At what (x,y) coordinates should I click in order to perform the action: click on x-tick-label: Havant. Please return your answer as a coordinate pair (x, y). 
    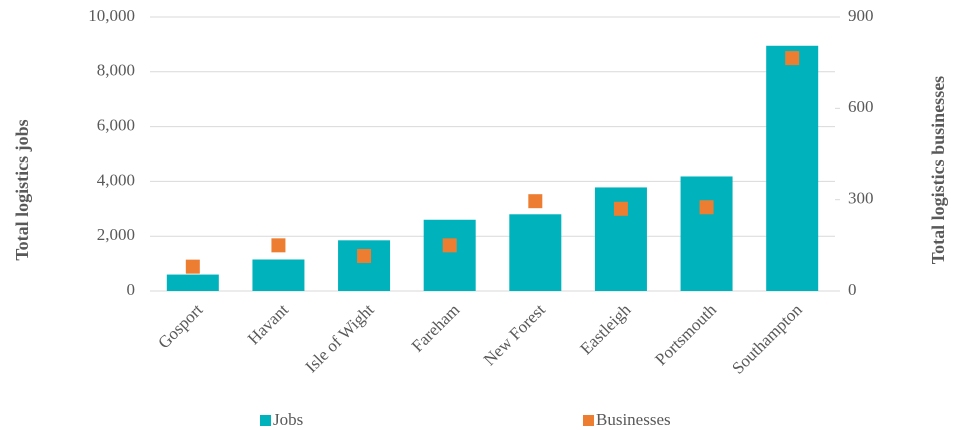
    Looking at the image, I should click on (268, 324).